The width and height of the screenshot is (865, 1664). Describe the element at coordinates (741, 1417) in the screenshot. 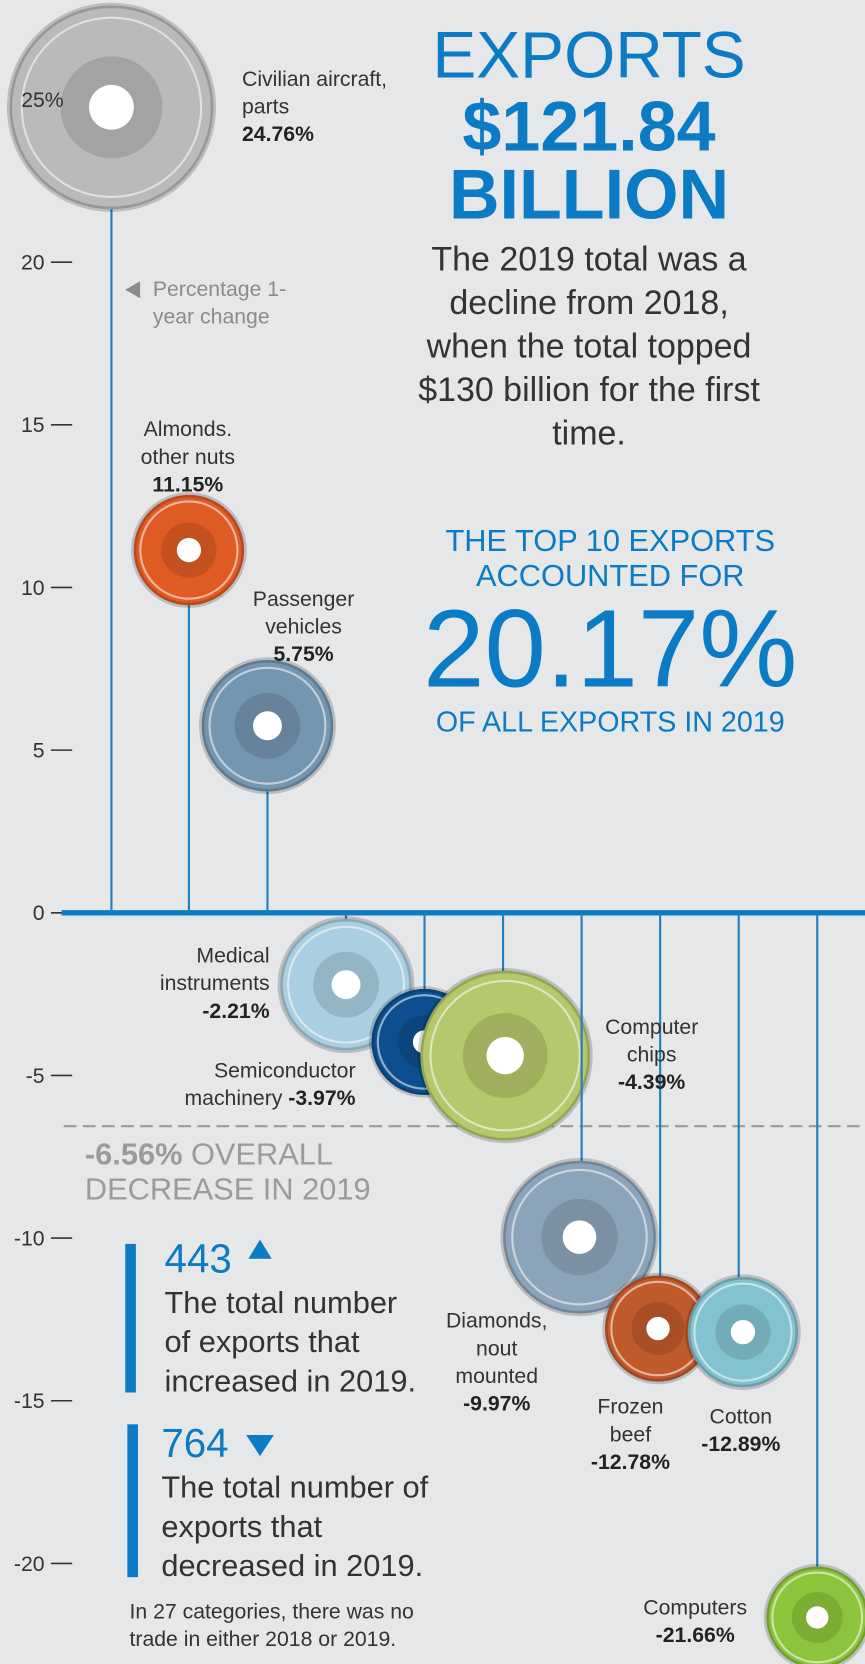

I see `category-name: Cotton` at that location.